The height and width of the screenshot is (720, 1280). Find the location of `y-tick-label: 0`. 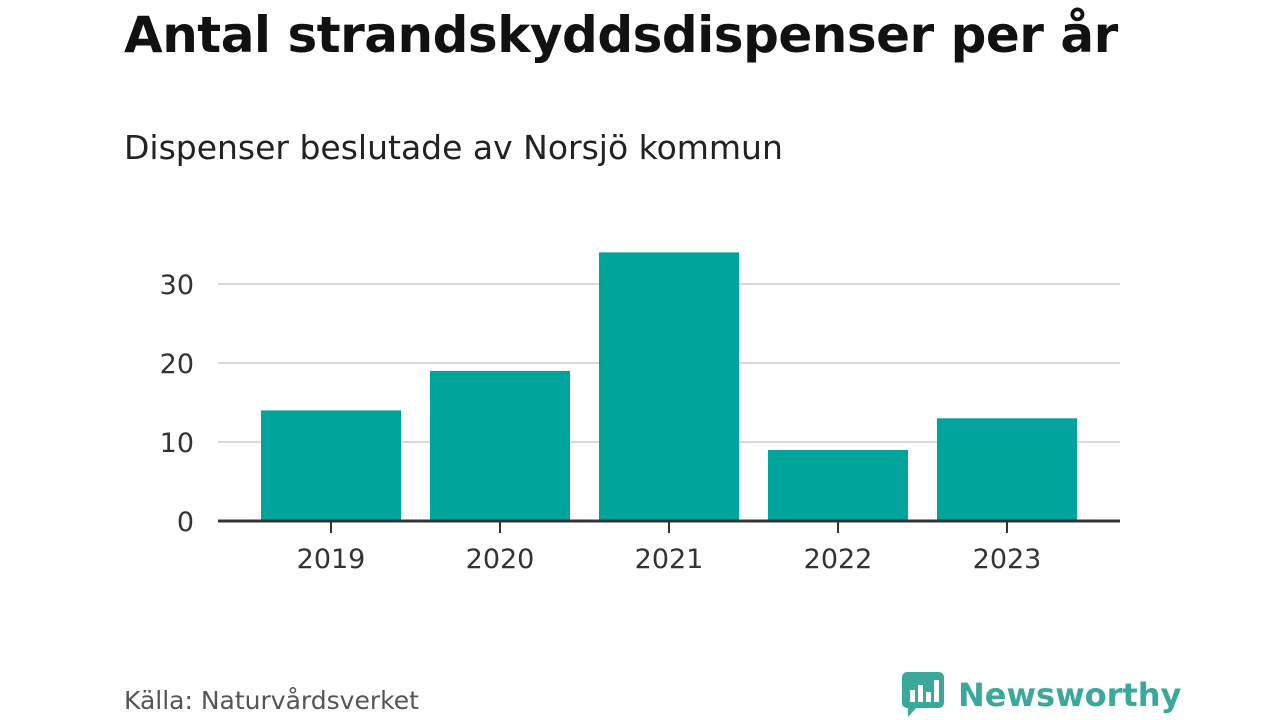

y-tick-label: 0 is located at coordinates (185, 522).